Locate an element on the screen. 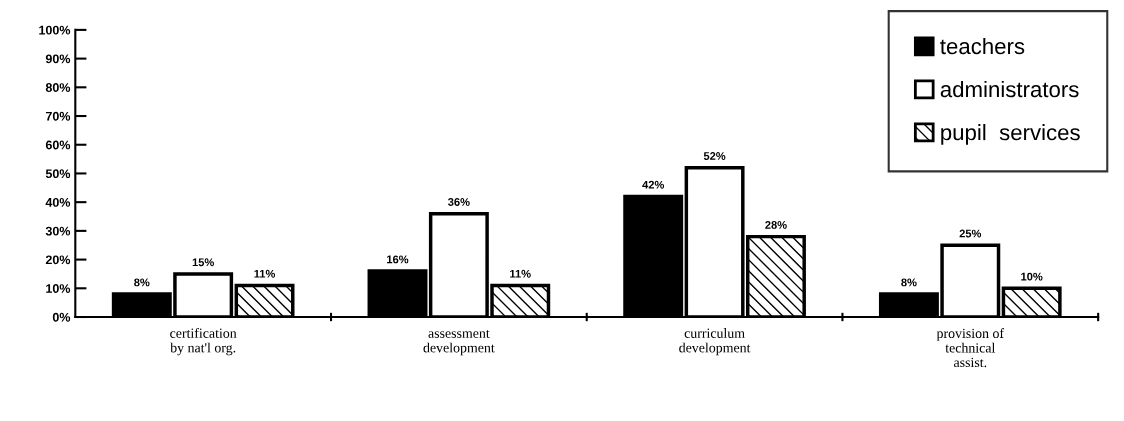 The image size is (1124, 421). data-label: 36% is located at coordinates (459, 202).